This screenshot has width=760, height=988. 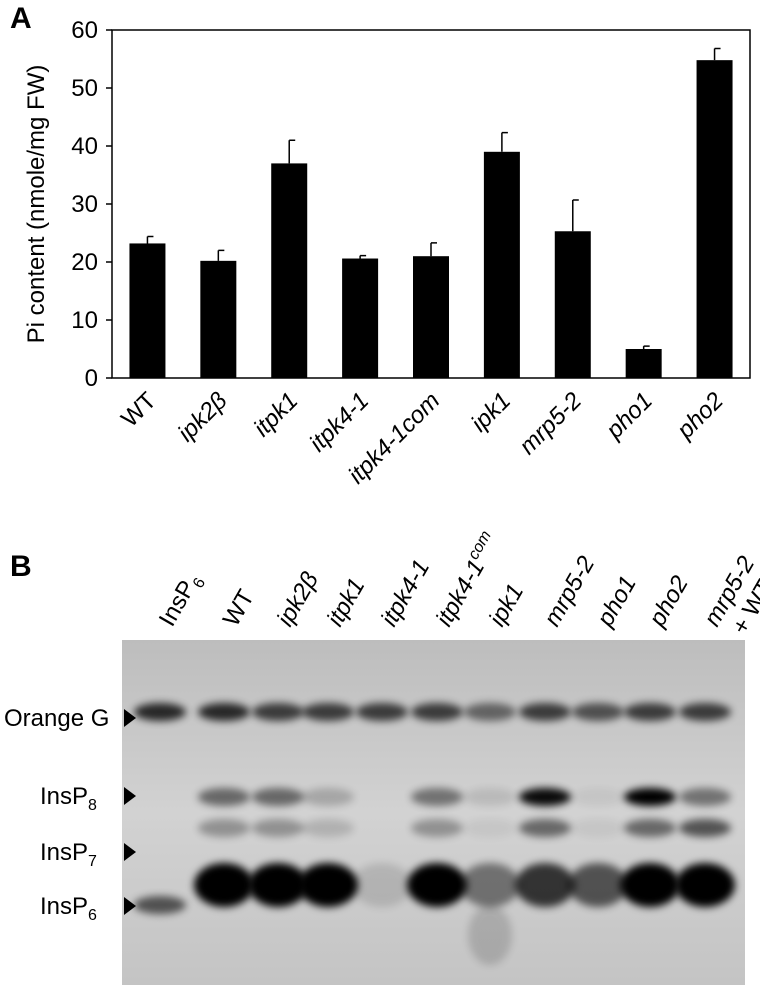 What do you see at coordinates (239, 608) in the screenshot?
I see `label-part: WT` at bounding box center [239, 608].